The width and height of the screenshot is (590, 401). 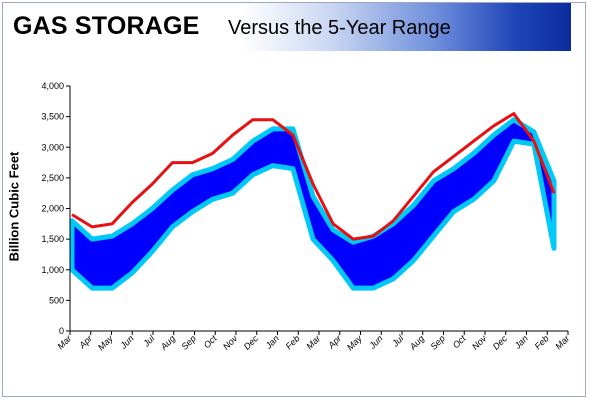 I want to click on chart-title: GAS STORAGE, so click(x=106, y=26).